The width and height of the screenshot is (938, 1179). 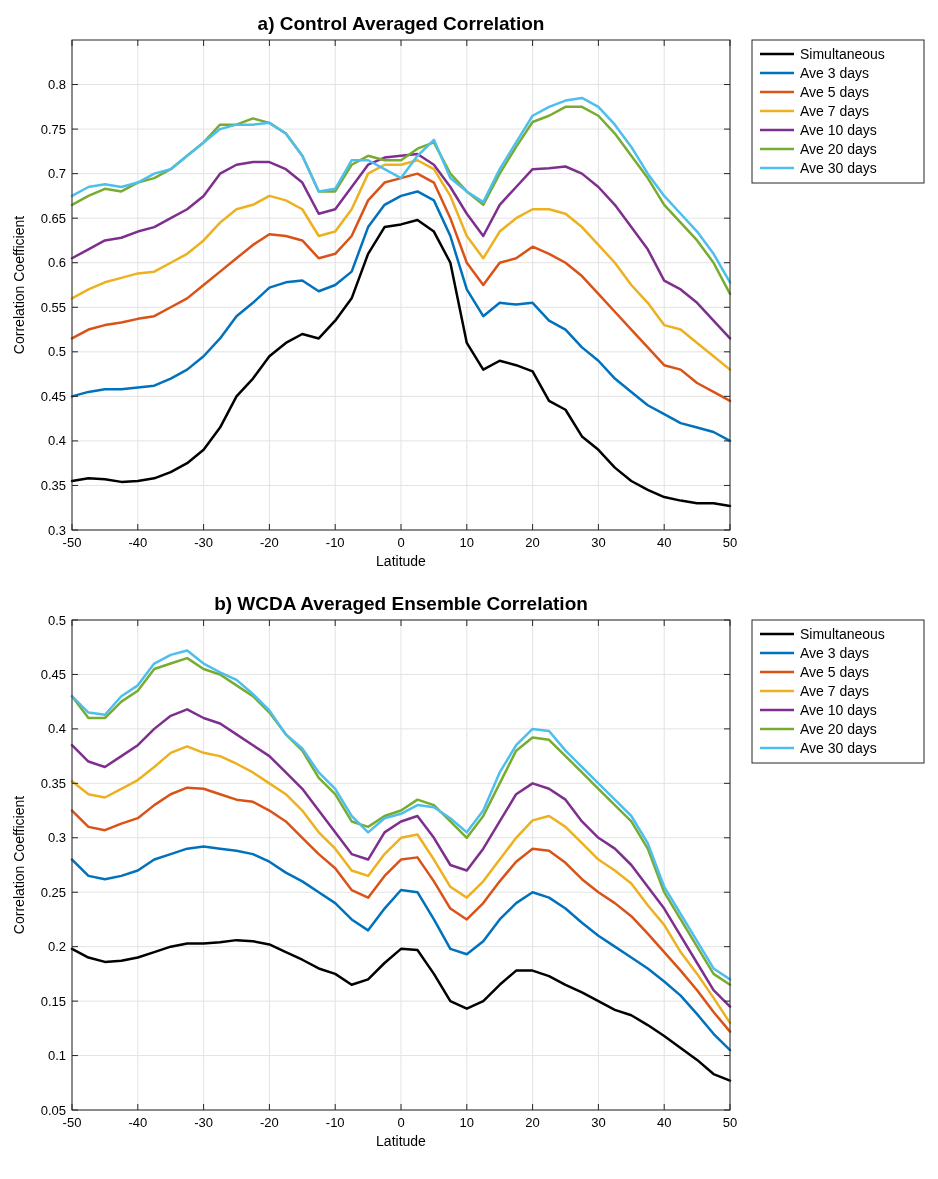 I want to click on y-tick-label: 0.2, so click(x=56, y=947).